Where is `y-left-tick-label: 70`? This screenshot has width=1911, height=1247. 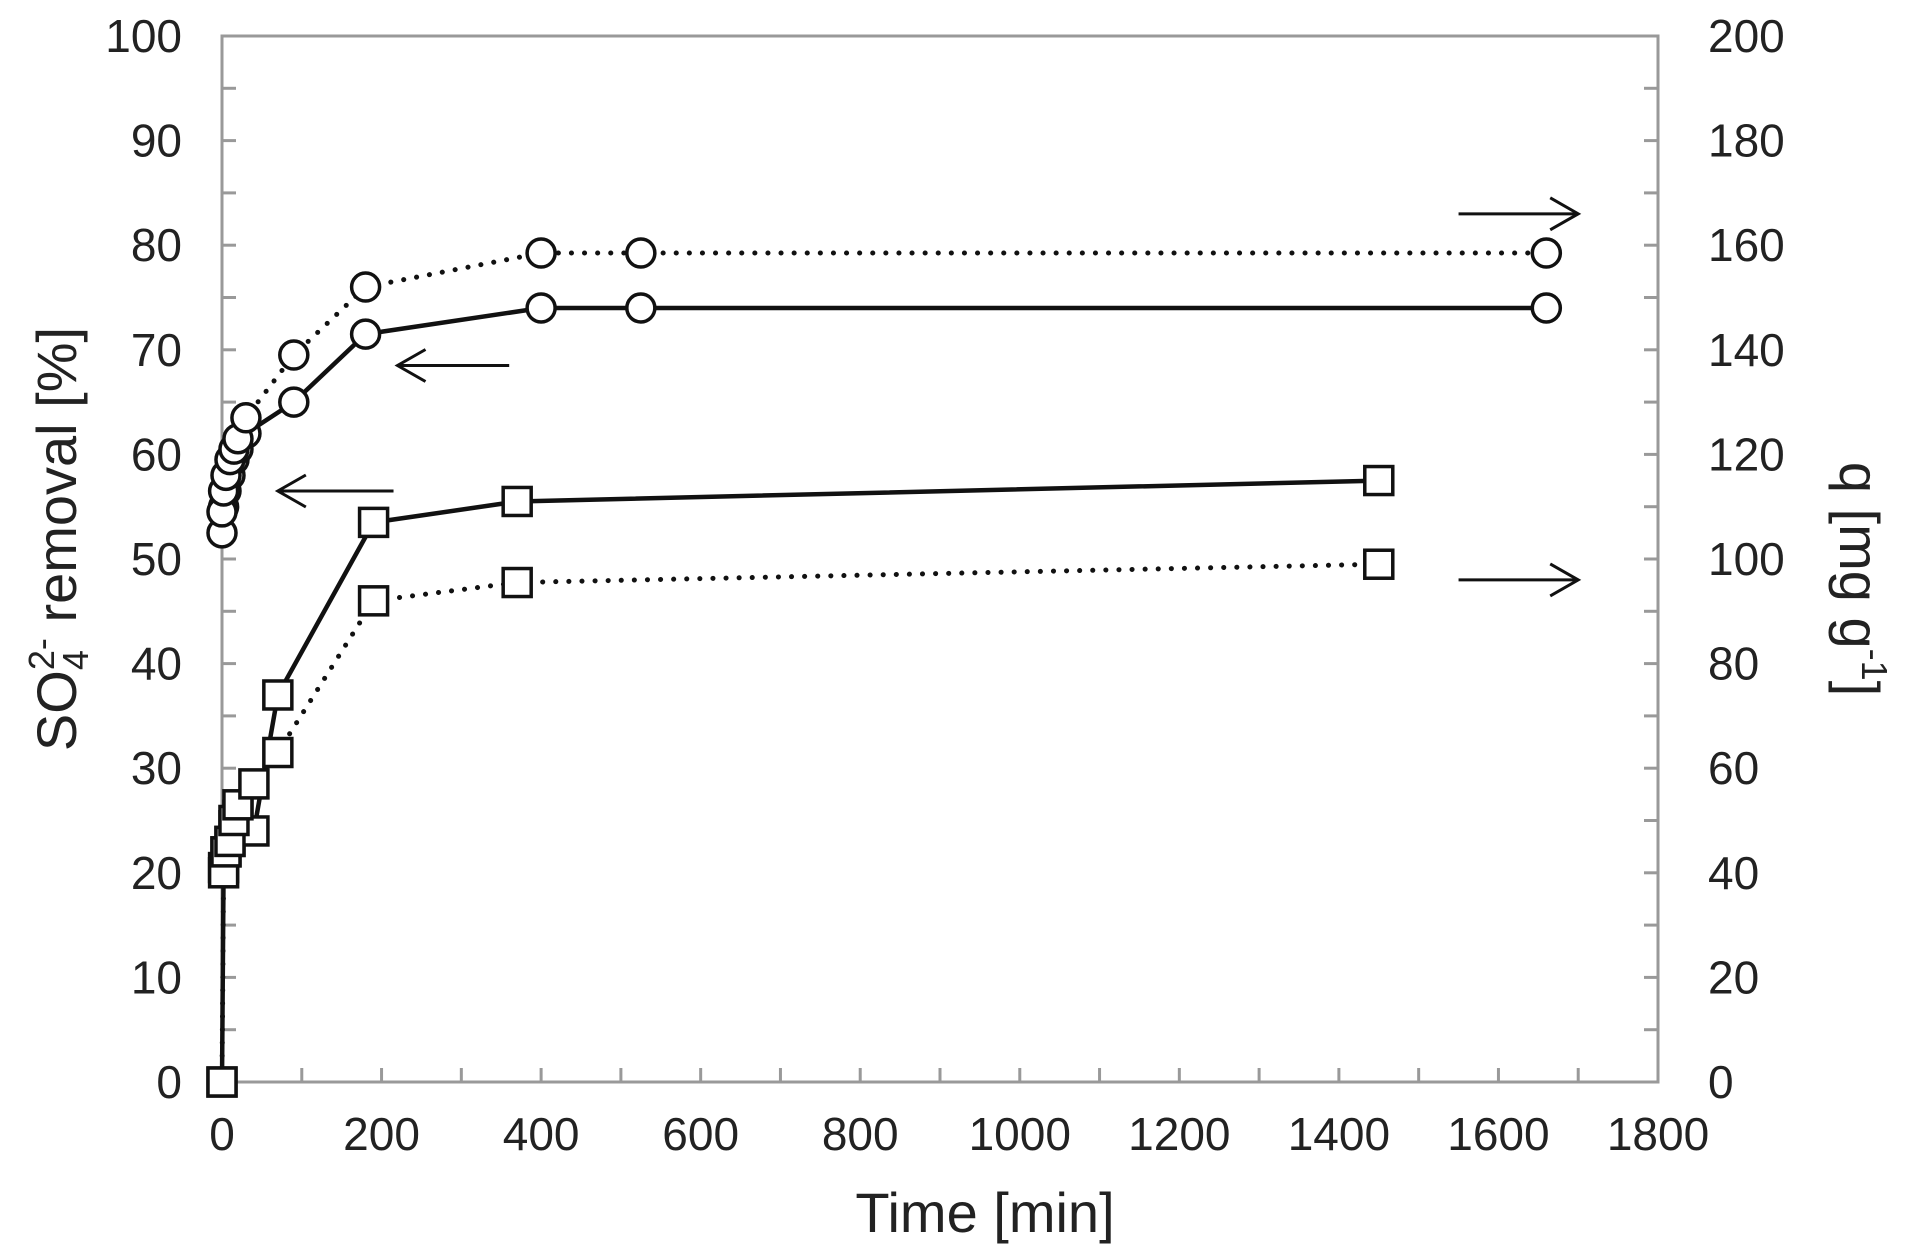
y-left-tick-label: 70 is located at coordinates (156, 350).